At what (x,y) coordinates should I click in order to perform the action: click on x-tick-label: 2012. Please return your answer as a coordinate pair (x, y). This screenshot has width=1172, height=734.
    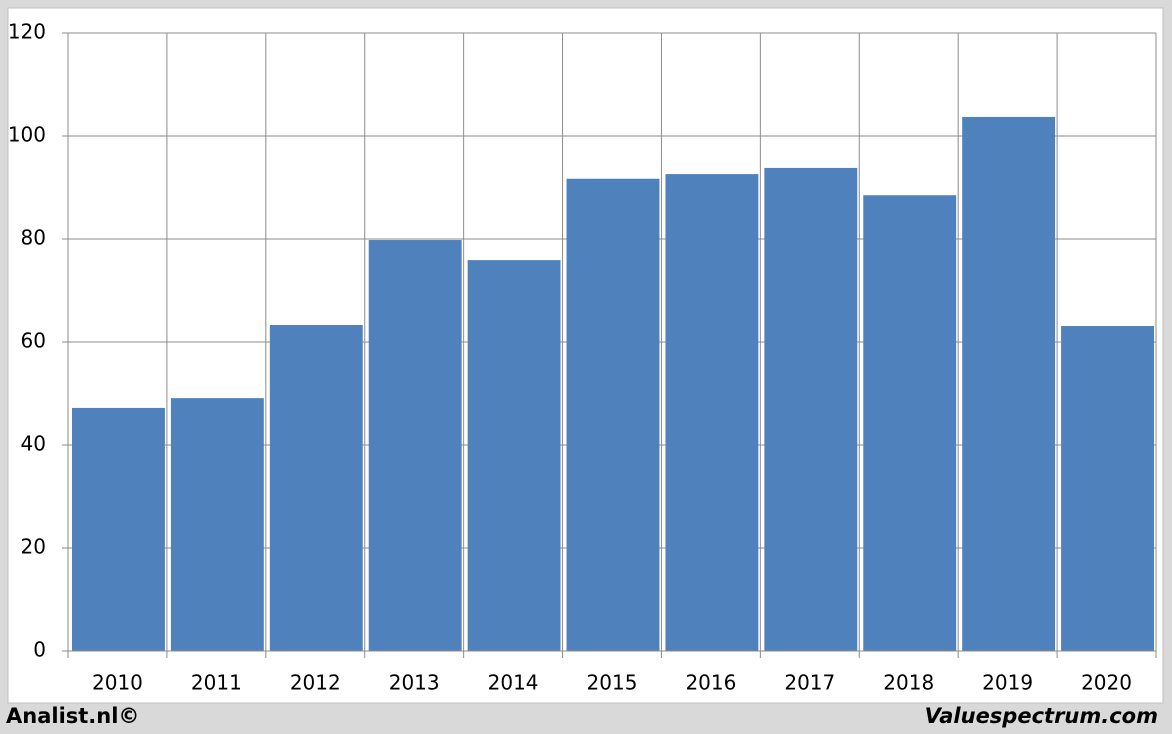
    Looking at the image, I should click on (315, 683).